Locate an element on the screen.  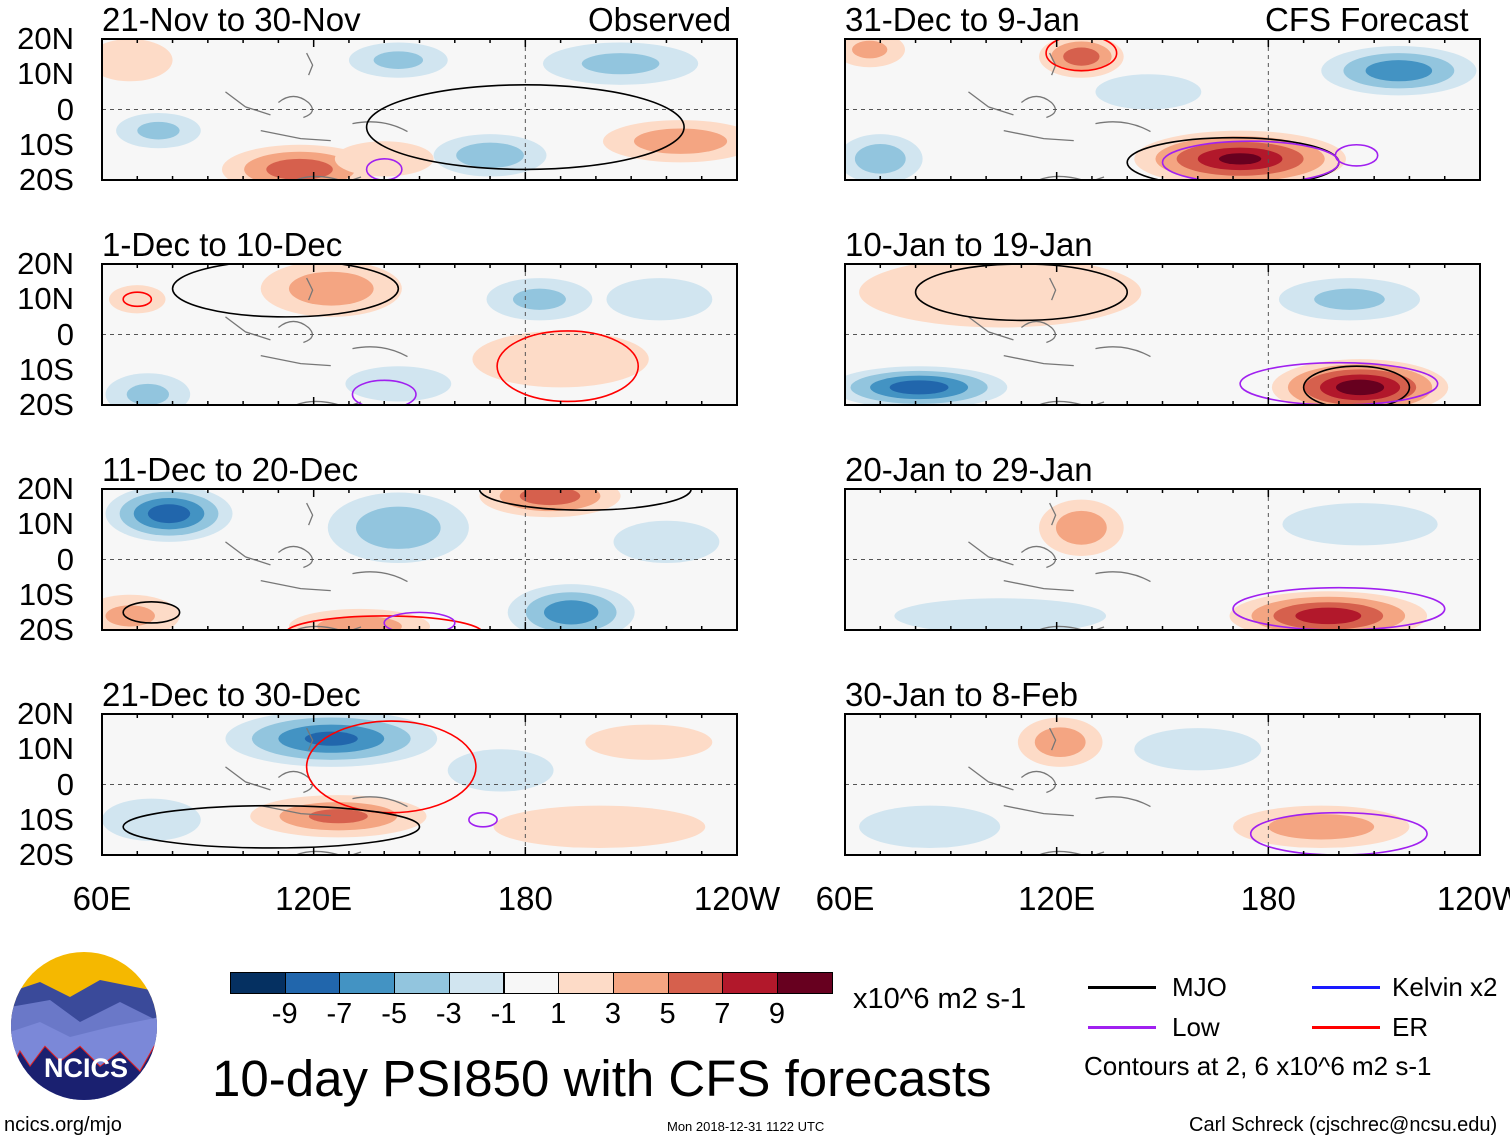
colorbar-label: -3 is located at coordinates (448, 1014).